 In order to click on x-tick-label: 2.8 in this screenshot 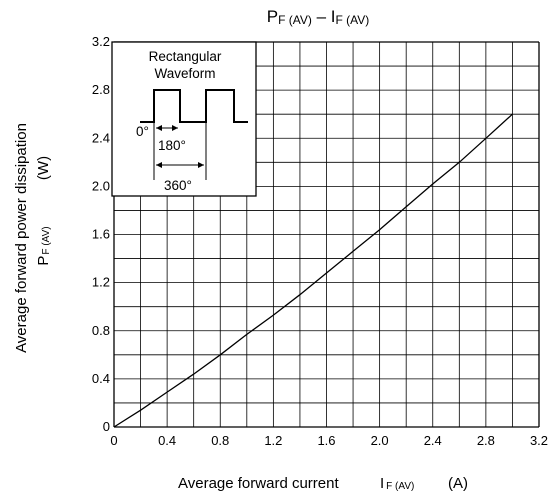, I will do `click(486, 440)`.